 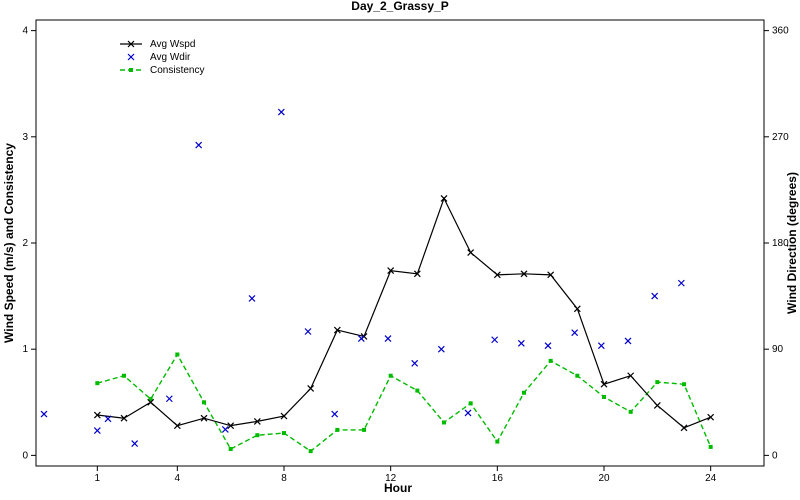 I want to click on legend-label-2: Consistency, so click(x=177, y=70).